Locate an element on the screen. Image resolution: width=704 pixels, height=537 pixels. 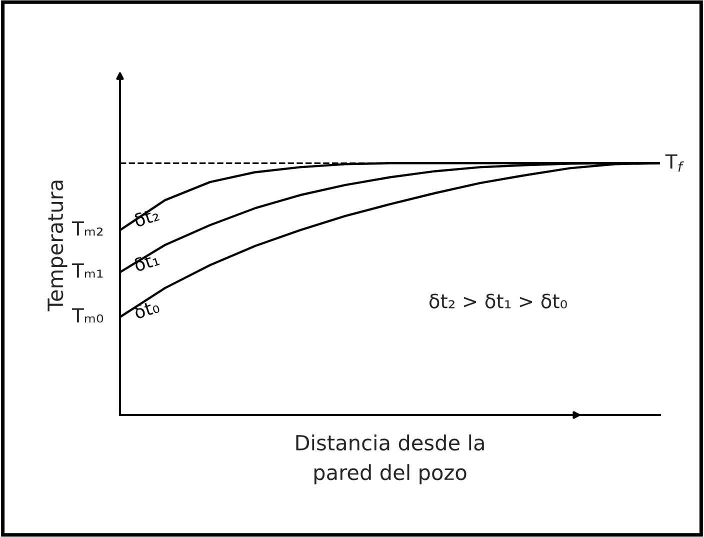
text: Tₘ₁ is located at coordinates (87, 270).